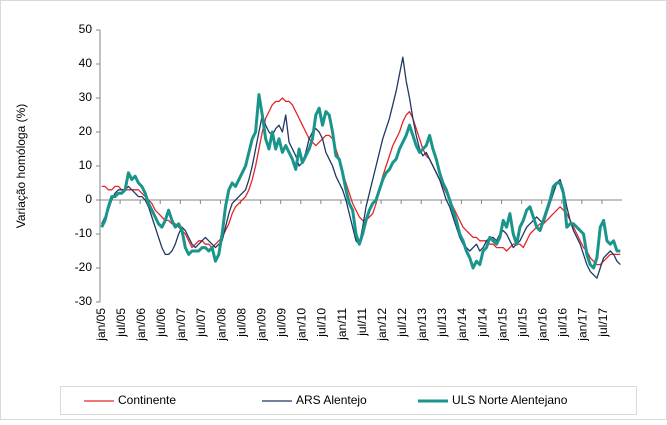 The width and height of the screenshot is (667, 425). Describe the element at coordinates (21, 166) in the screenshot. I see `y-axis-title: Variação homóloga (%)` at that location.